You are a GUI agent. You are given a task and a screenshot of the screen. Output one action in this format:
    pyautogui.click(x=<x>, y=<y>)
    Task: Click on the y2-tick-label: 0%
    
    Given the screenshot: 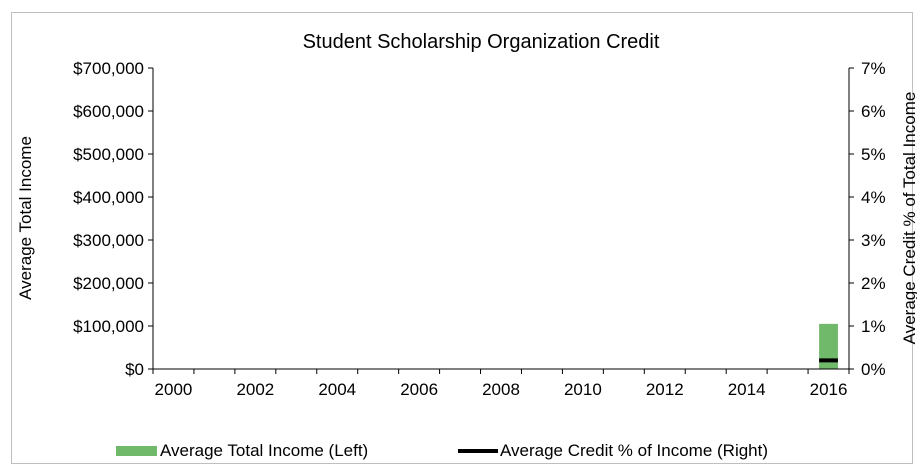 What is the action you would take?
    pyautogui.click(x=873, y=369)
    